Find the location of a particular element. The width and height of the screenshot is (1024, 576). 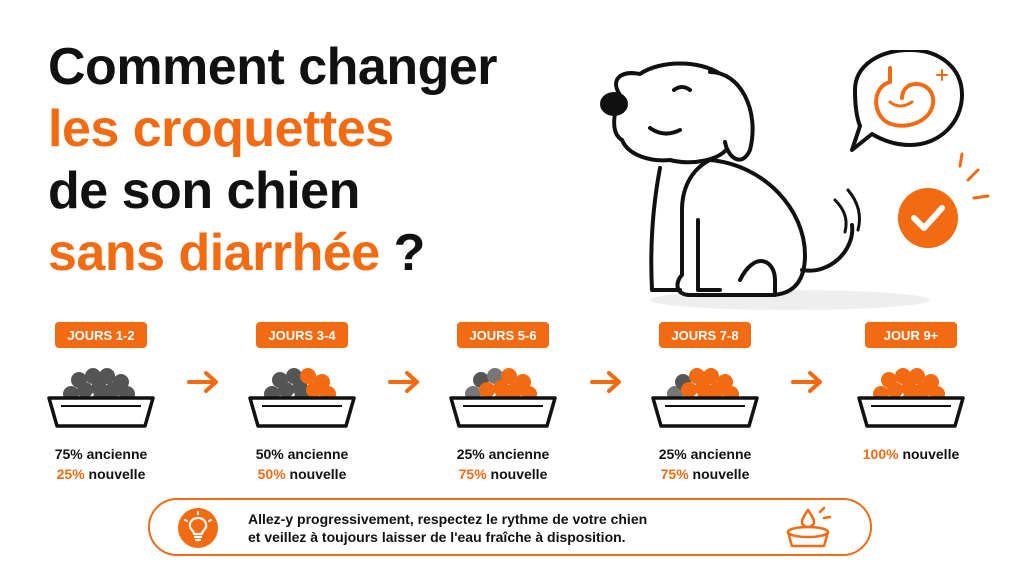

new-percent: 100% is located at coordinates (880, 454).